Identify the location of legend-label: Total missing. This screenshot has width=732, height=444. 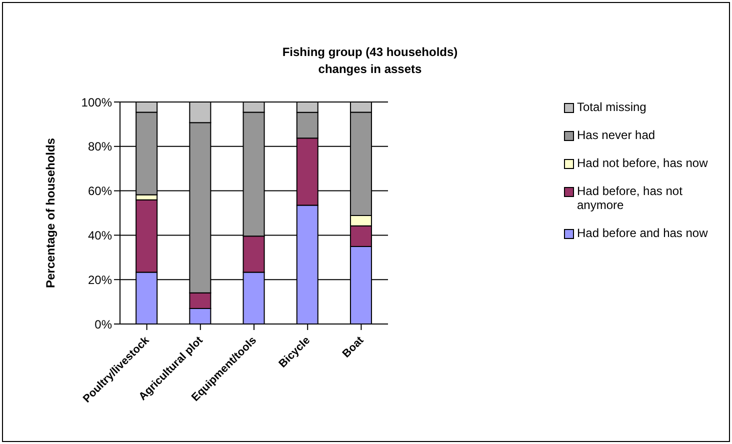
(611, 107).